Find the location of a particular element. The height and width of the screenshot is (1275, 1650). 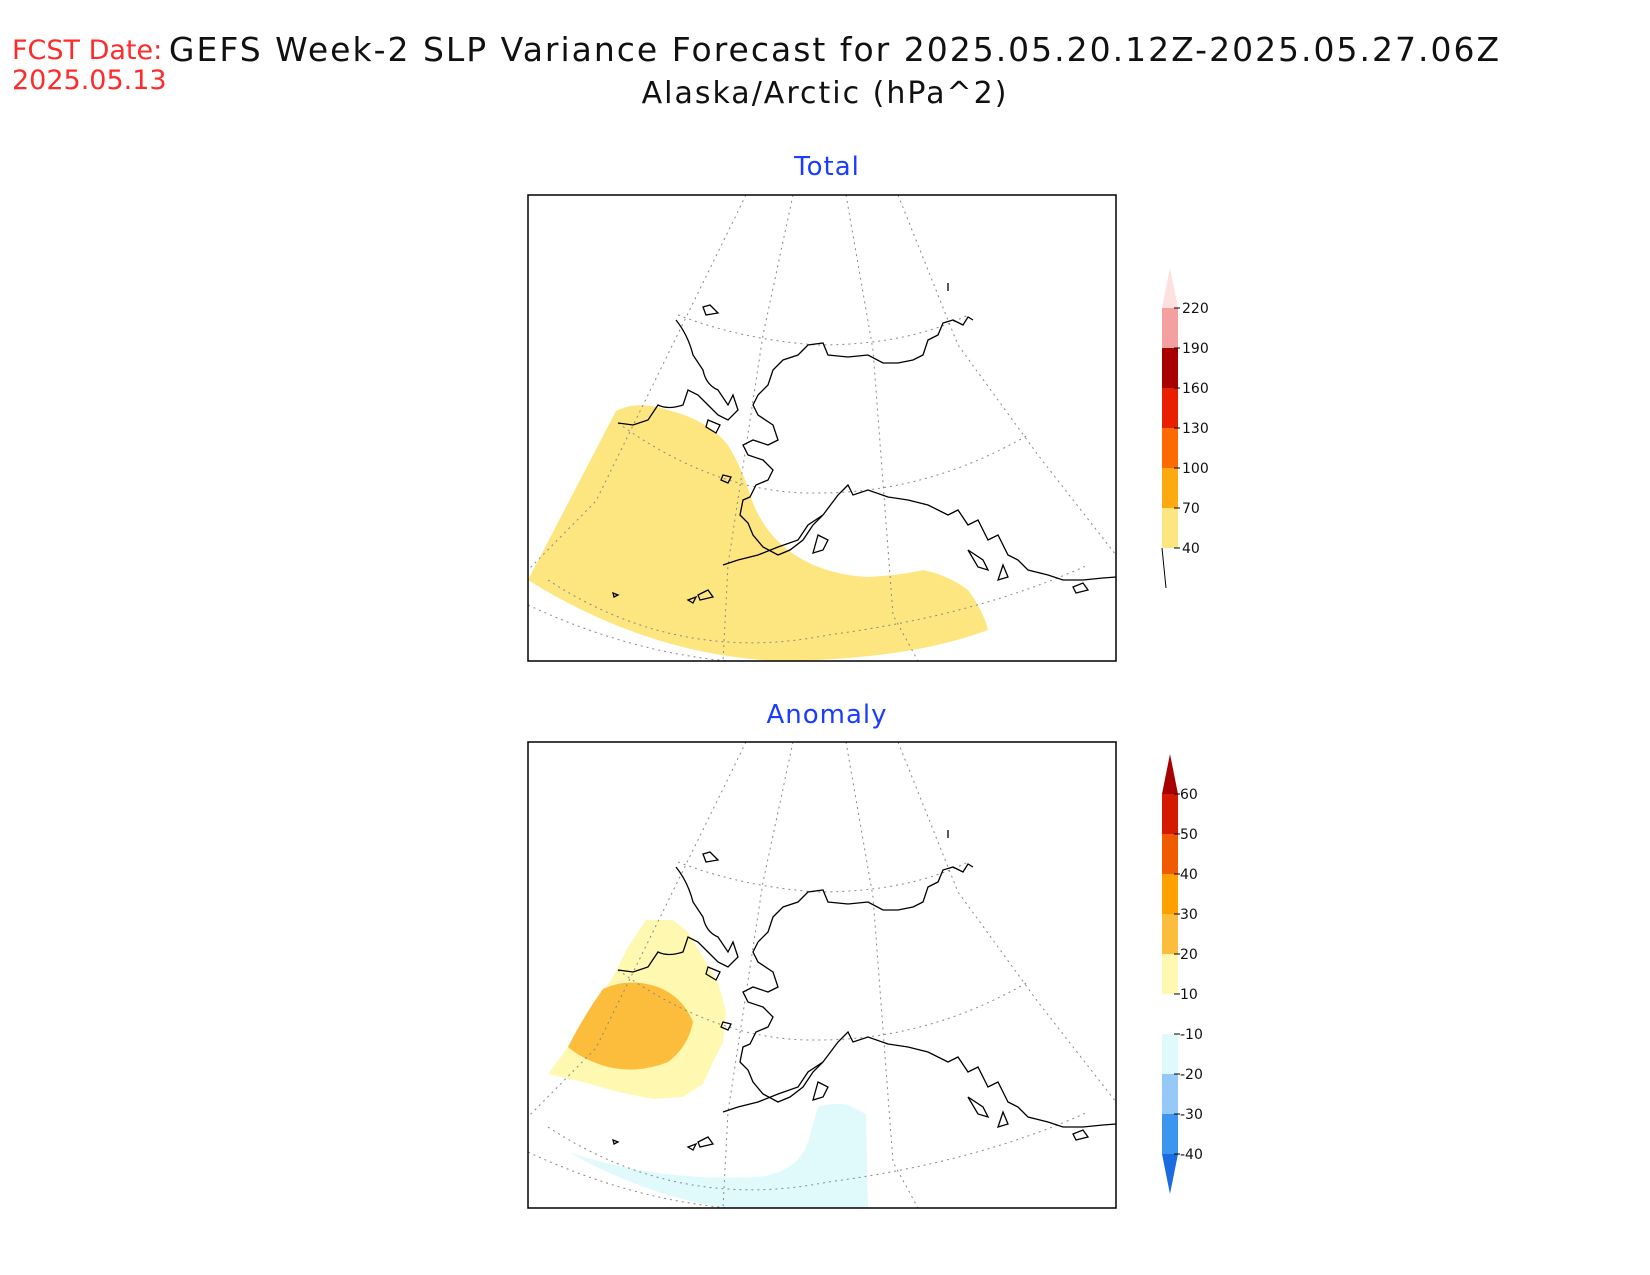

colorbar-total-lower-extension is located at coordinates (1164, 568).